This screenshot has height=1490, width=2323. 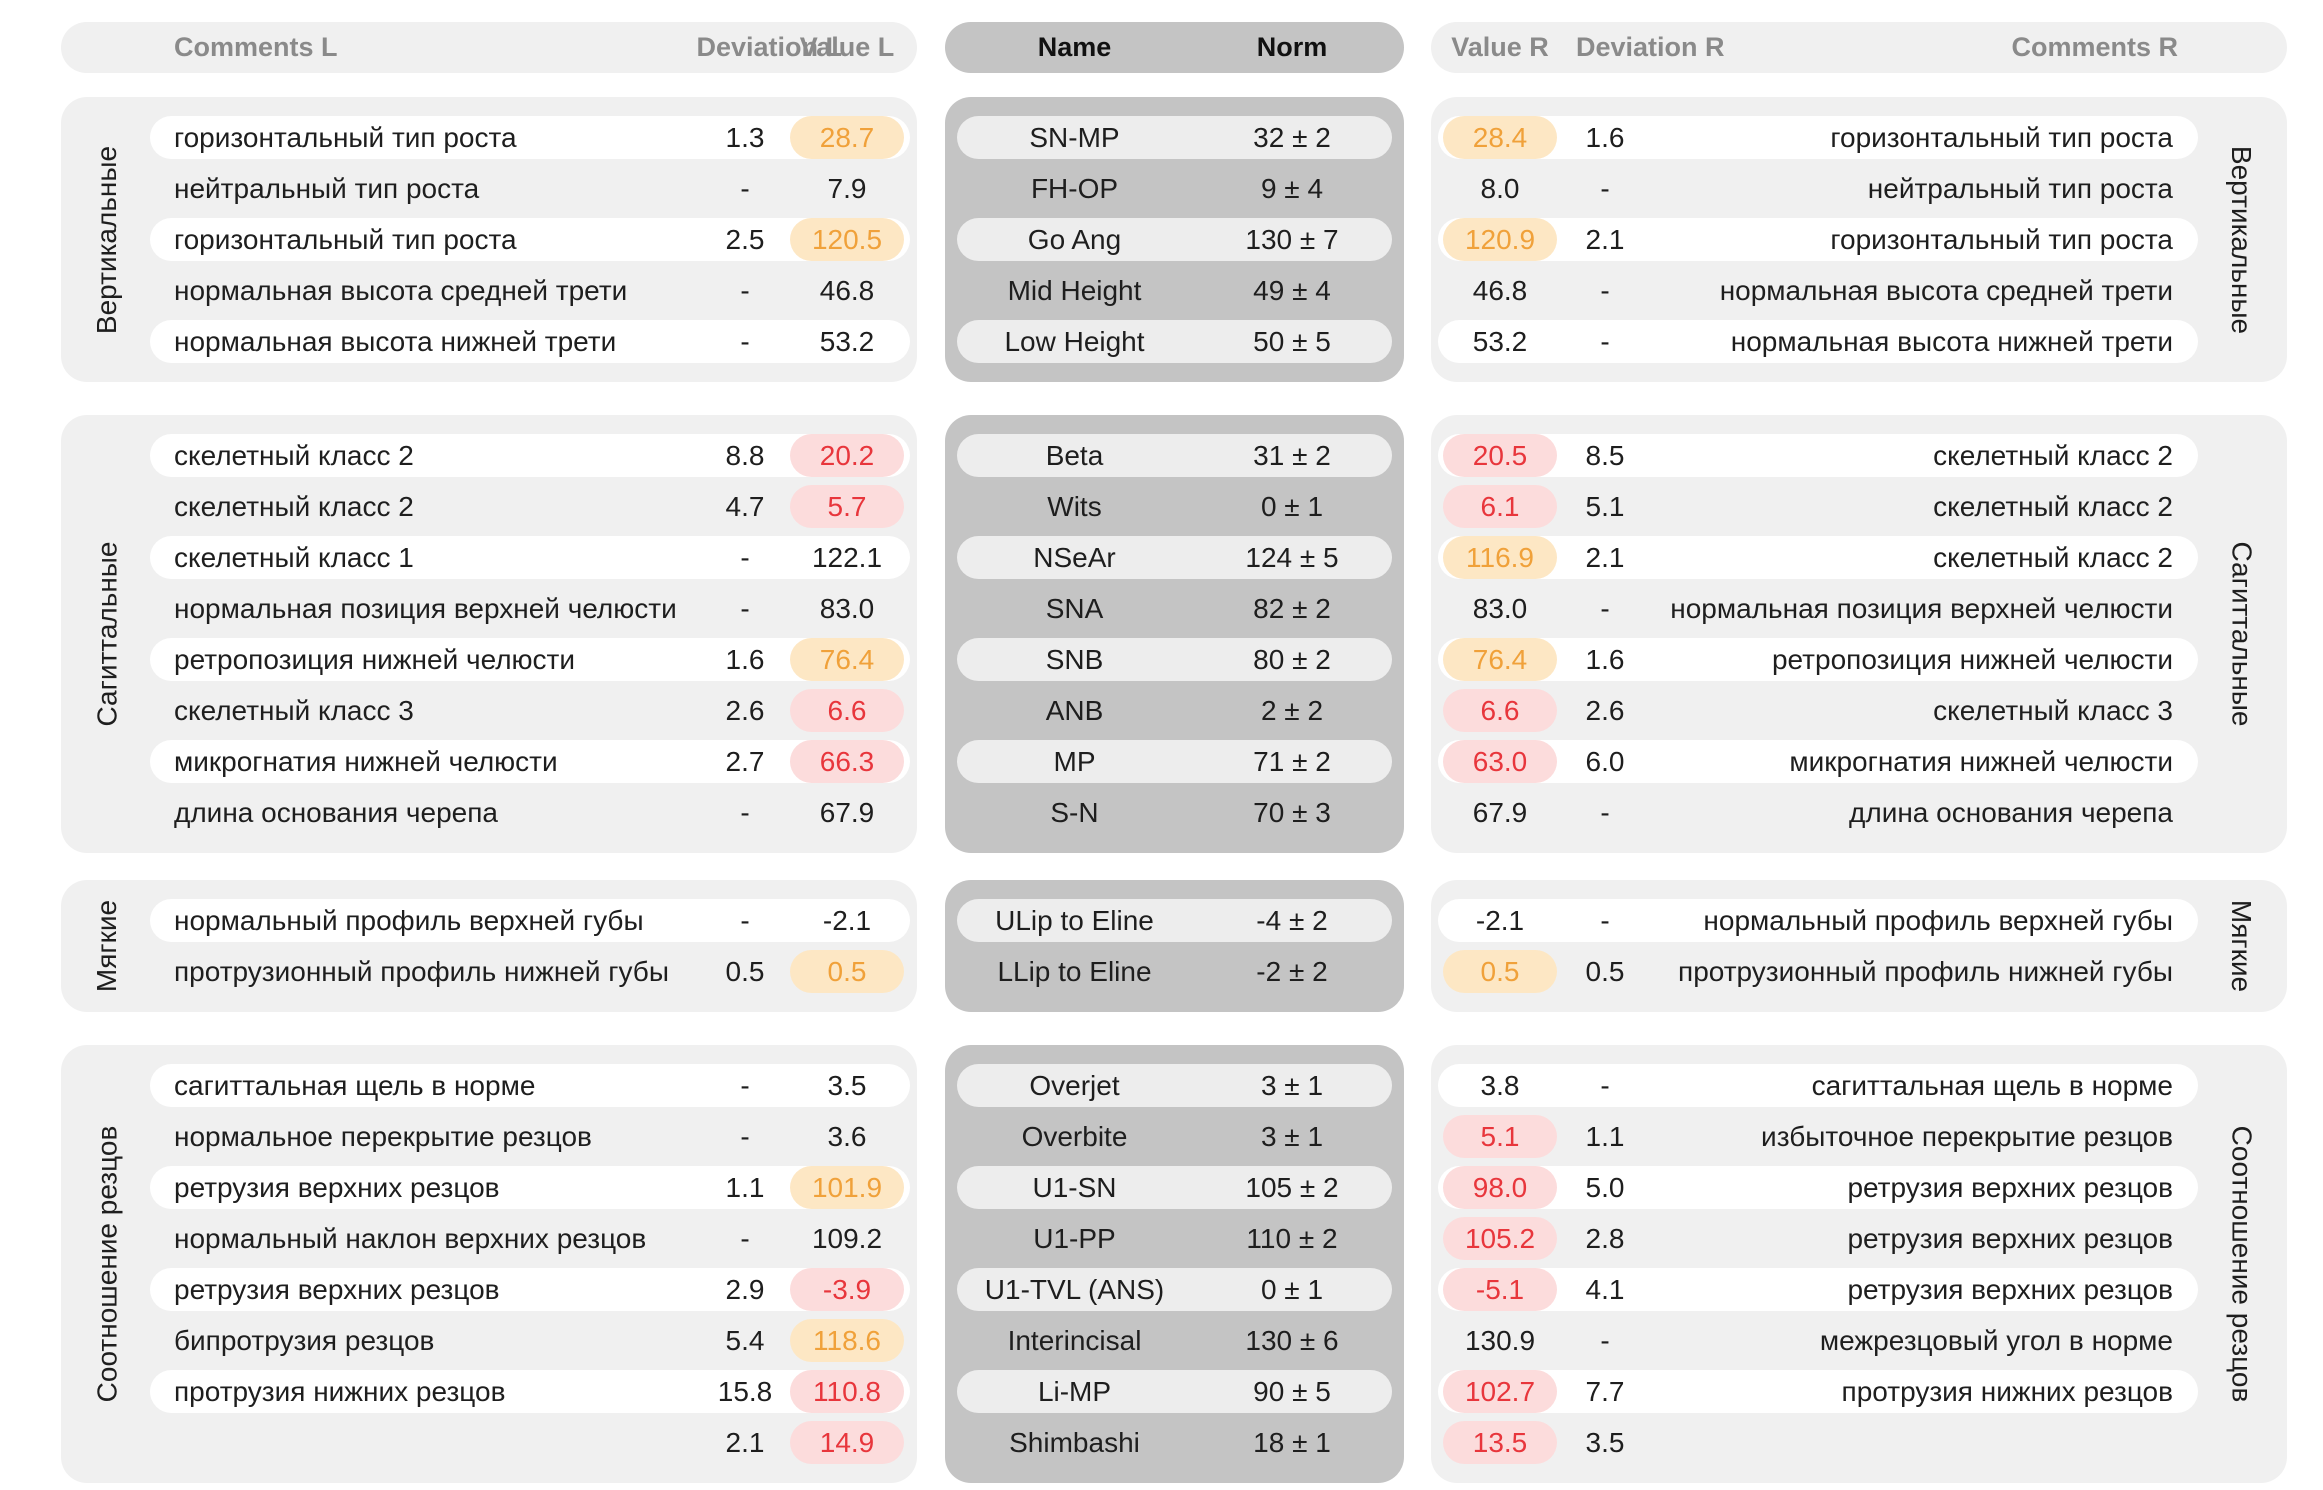 I want to click on measure-norm: 18 ± 1, so click(x=1292, y=1442).